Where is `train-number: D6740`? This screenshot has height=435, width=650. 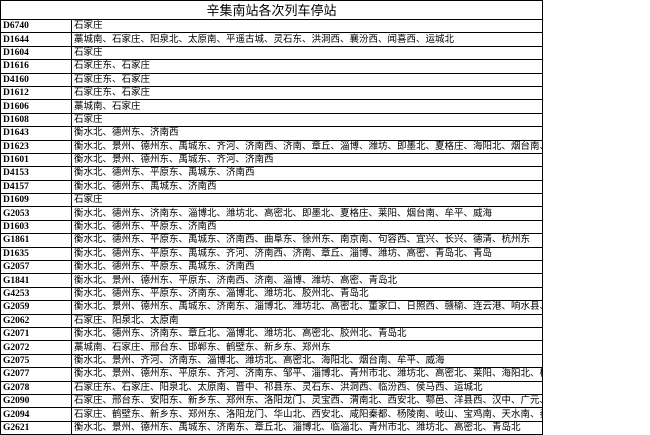
train-number: D6740 is located at coordinates (36, 26).